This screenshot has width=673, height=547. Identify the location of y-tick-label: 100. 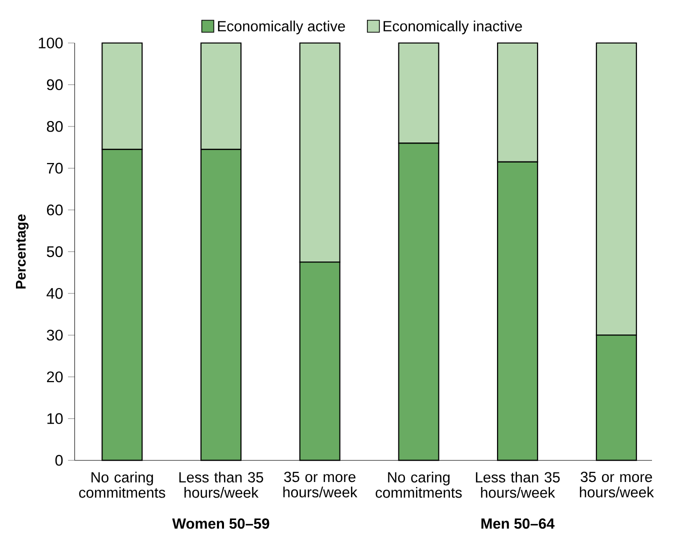
(50, 43).